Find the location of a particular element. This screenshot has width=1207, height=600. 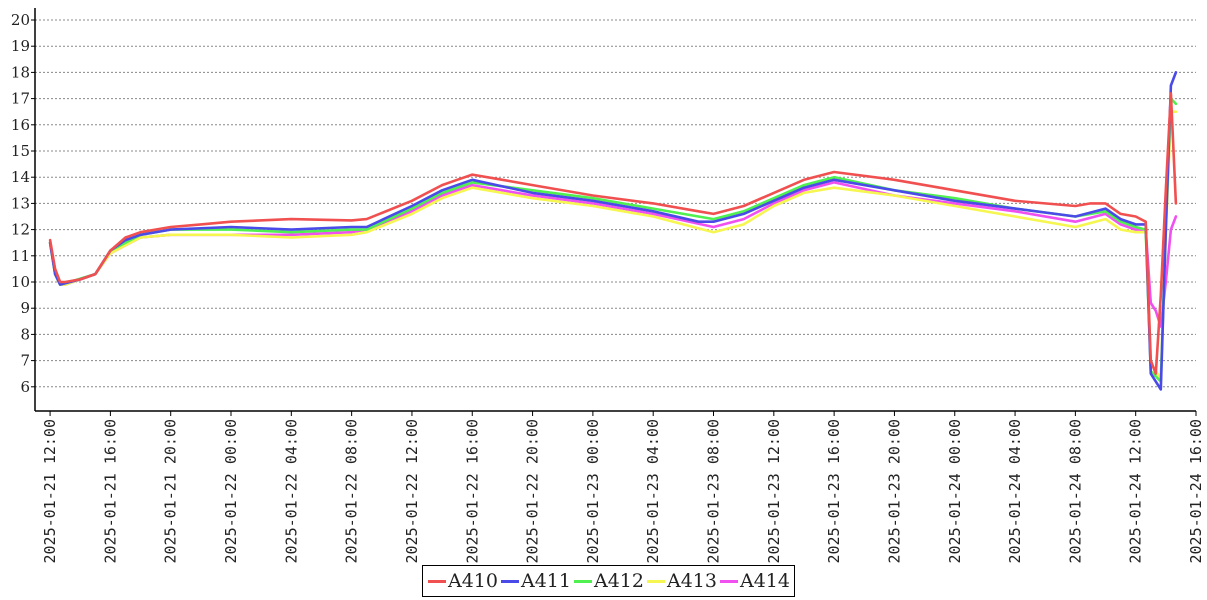

legend-item-a410: A410 is located at coordinates (462, 581).